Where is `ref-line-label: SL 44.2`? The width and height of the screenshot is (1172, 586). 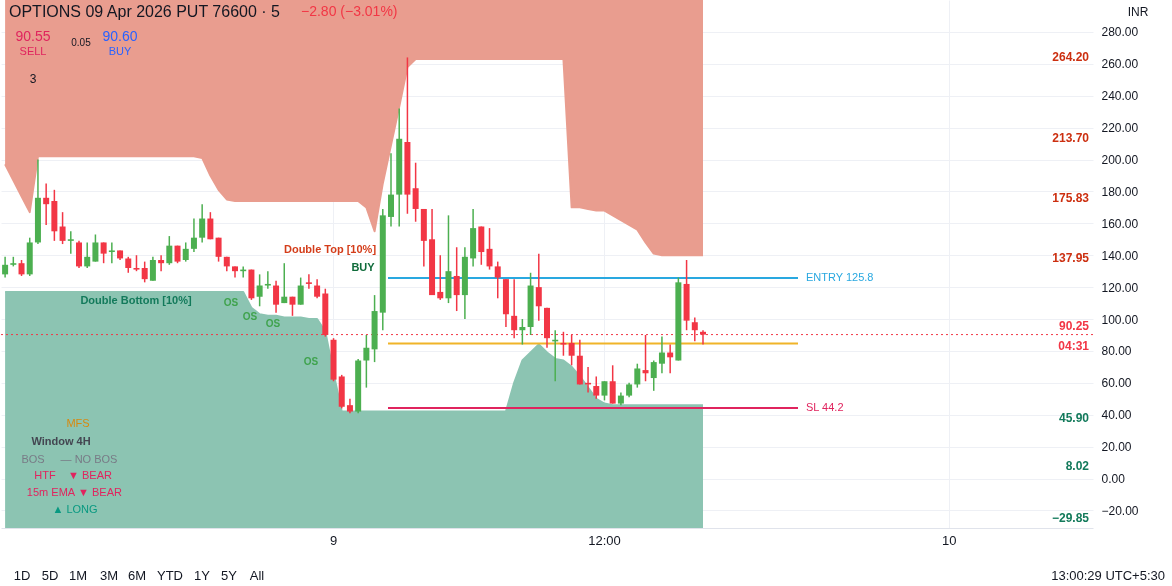 ref-line-label: SL 44.2 is located at coordinates (825, 407).